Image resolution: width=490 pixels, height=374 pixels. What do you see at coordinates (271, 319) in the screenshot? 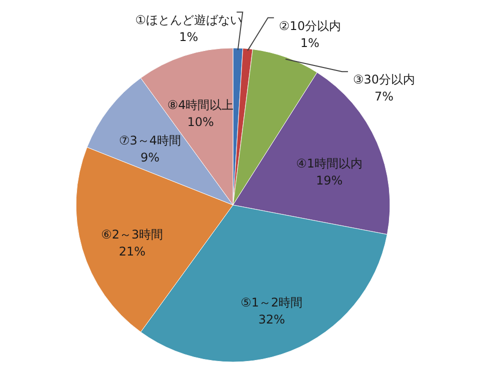
I see `data-label: 32%` at bounding box center [271, 319].